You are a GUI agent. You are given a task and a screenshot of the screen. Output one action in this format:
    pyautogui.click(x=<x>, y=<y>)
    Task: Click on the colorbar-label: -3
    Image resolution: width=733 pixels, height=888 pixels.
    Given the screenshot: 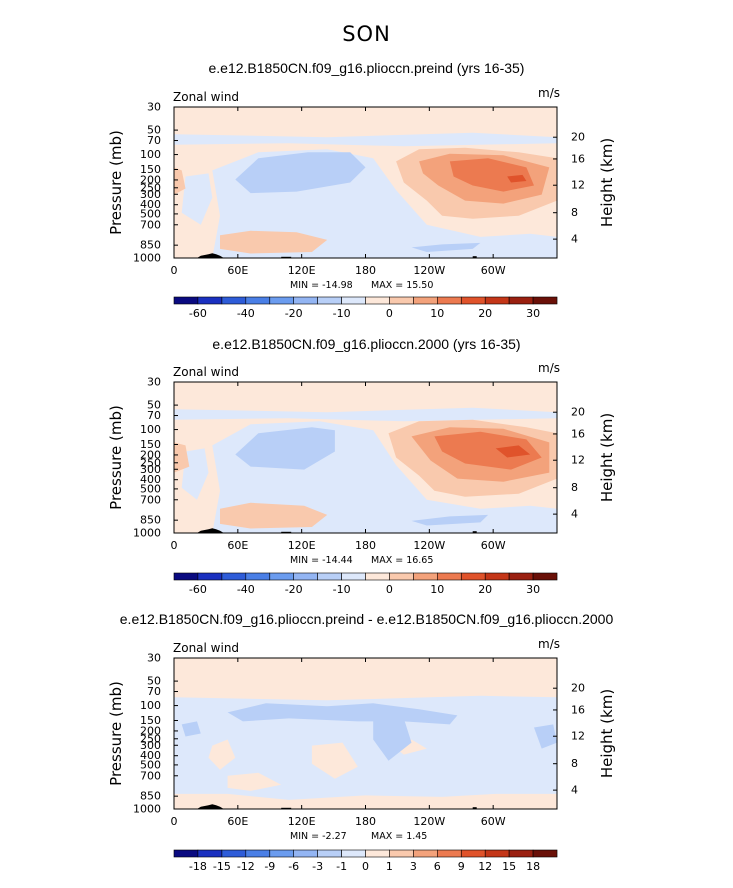 What is the action you would take?
    pyautogui.click(x=317, y=866)
    